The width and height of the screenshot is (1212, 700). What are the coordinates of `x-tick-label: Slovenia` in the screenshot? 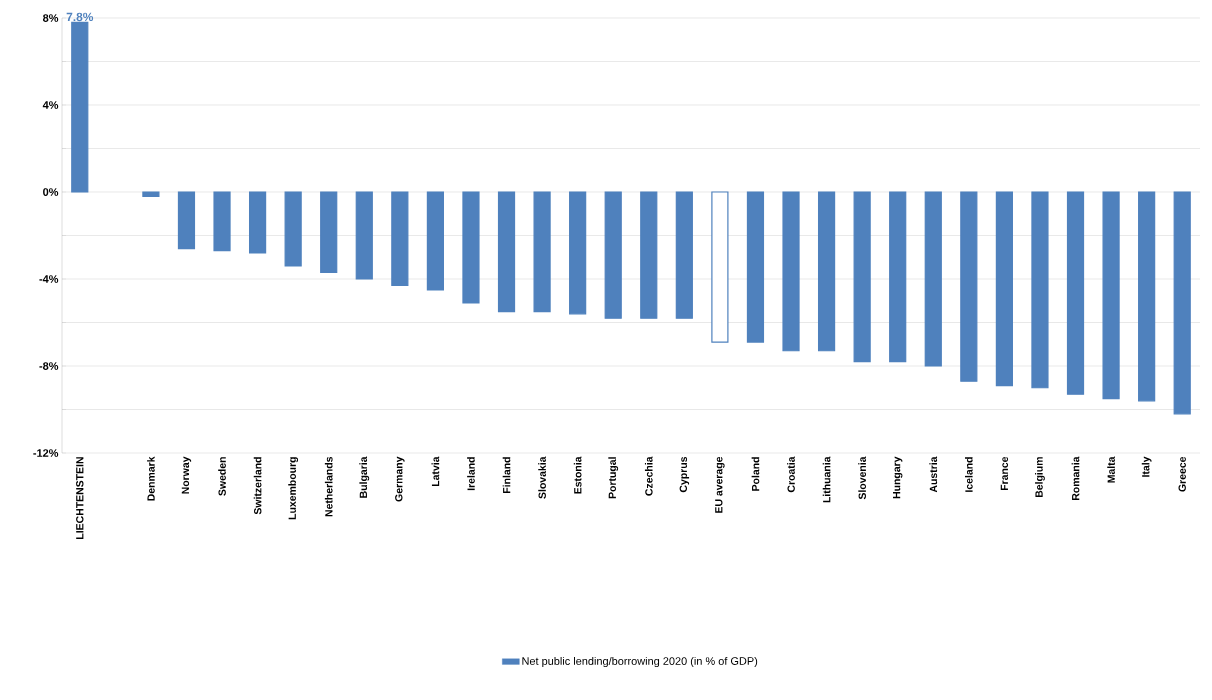 It's located at (862, 478).